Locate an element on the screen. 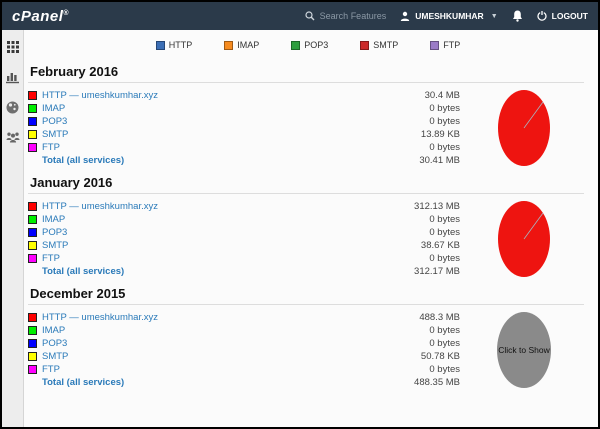 The height and width of the screenshot is (429, 600). logout-label: LOGOUT is located at coordinates (569, 16).